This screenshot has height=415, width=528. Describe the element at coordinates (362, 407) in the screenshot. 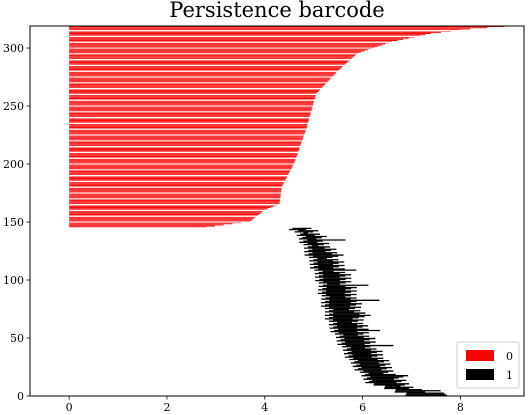

I see `x-tick-label: 6` at that location.